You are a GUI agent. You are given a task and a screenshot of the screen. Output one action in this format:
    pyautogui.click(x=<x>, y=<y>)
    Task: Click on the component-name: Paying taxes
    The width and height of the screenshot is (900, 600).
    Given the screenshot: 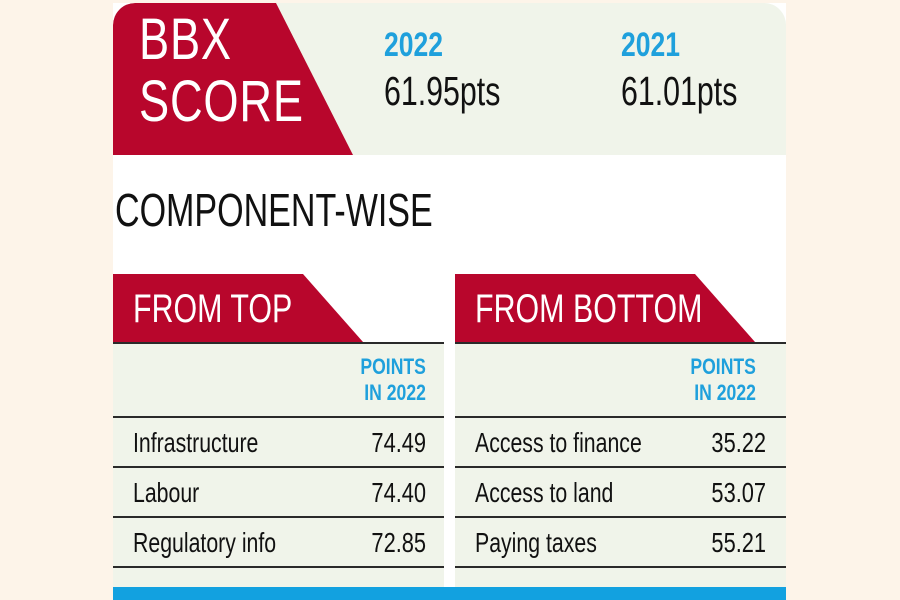 What is the action you would take?
    pyautogui.click(x=536, y=542)
    